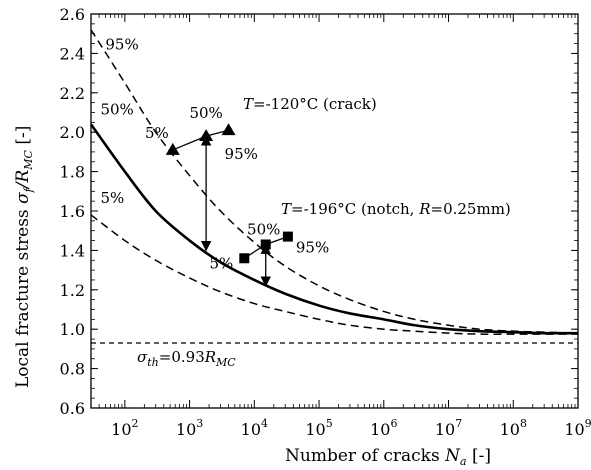 The height and width of the screenshot is (470, 591). Describe the element at coordinates (241, 154) in the screenshot. I see `triangle-point-label: 95%` at that location.